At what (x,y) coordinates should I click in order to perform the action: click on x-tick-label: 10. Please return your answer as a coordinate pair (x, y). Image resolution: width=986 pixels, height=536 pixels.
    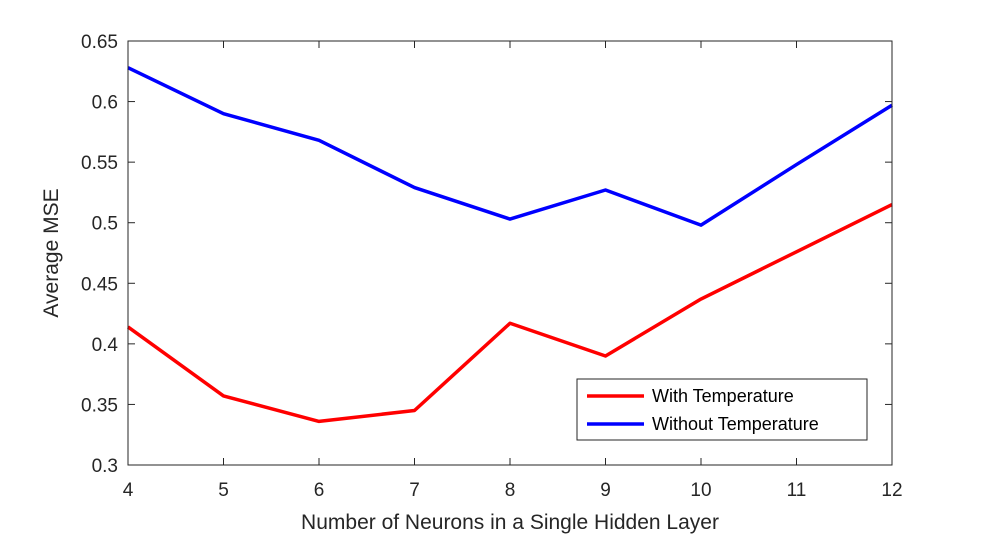
    Looking at the image, I should click on (700, 490).